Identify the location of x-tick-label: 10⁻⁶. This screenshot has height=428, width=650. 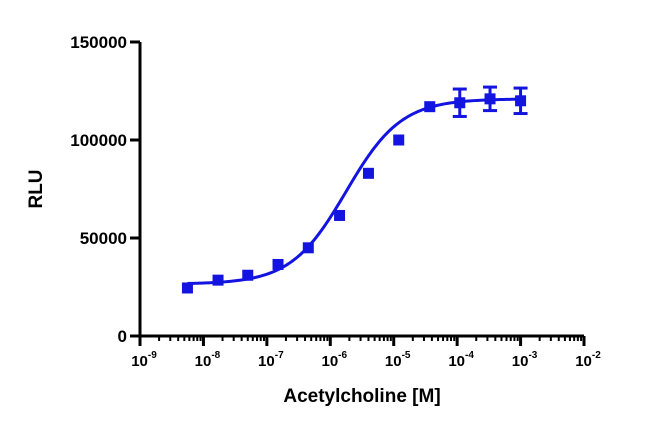
(334, 360).